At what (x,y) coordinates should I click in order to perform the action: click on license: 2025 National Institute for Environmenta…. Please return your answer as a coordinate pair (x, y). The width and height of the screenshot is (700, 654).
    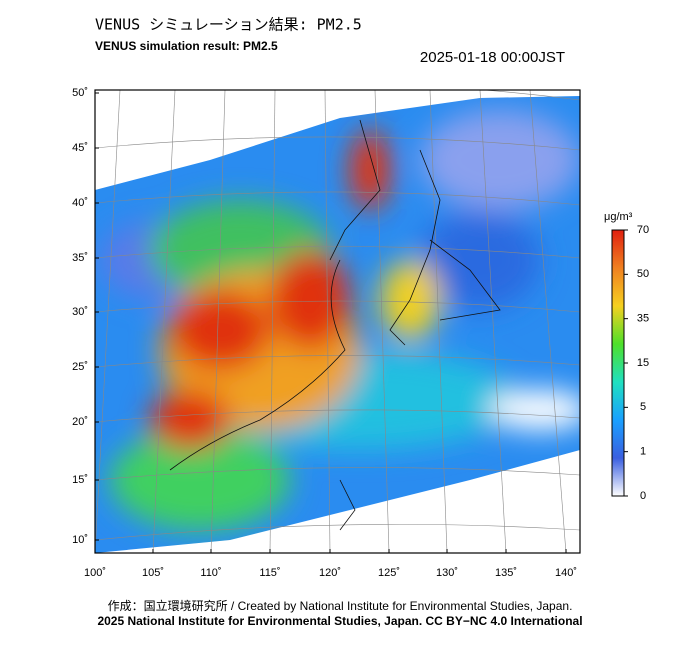
    Looking at the image, I should click on (339, 621).